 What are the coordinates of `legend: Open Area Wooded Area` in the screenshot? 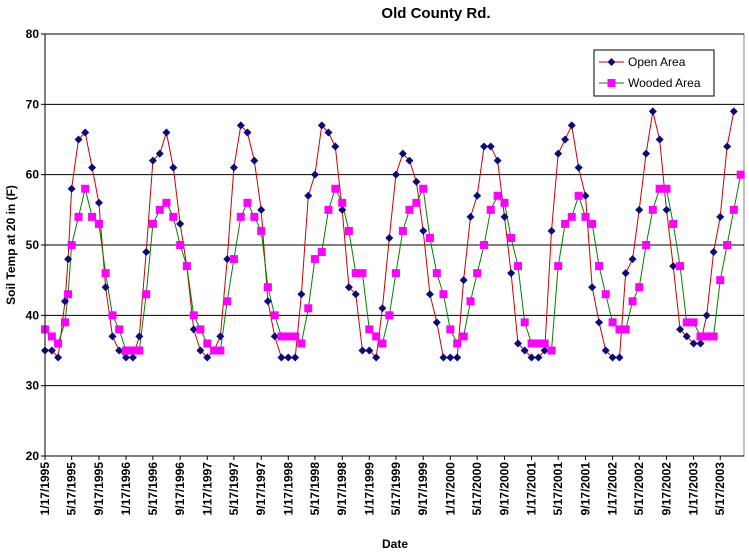 It's located at (654, 73).